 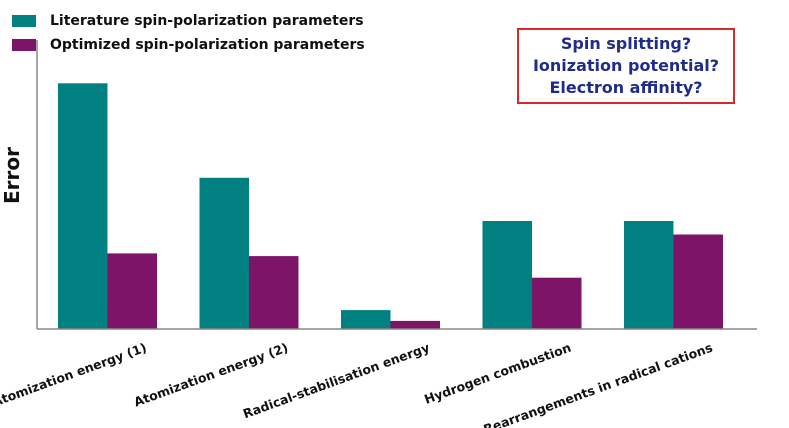 What do you see at coordinates (626, 87) in the screenshot?
I see `callout-line-electron-affinity: Electron affinity?` at bounding box center [626, 87].